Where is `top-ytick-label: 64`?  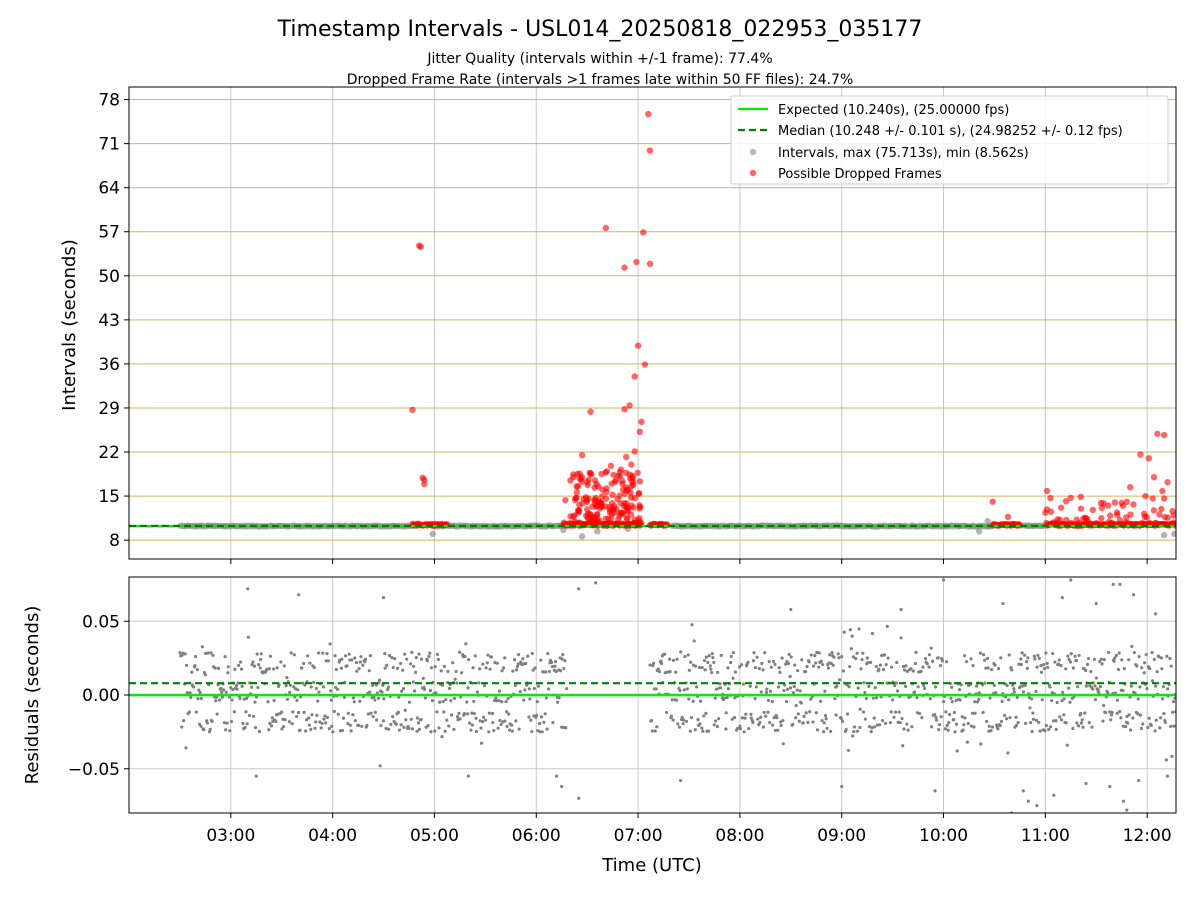
top-ytick-label: 64 is located at coordinates (109, 189).